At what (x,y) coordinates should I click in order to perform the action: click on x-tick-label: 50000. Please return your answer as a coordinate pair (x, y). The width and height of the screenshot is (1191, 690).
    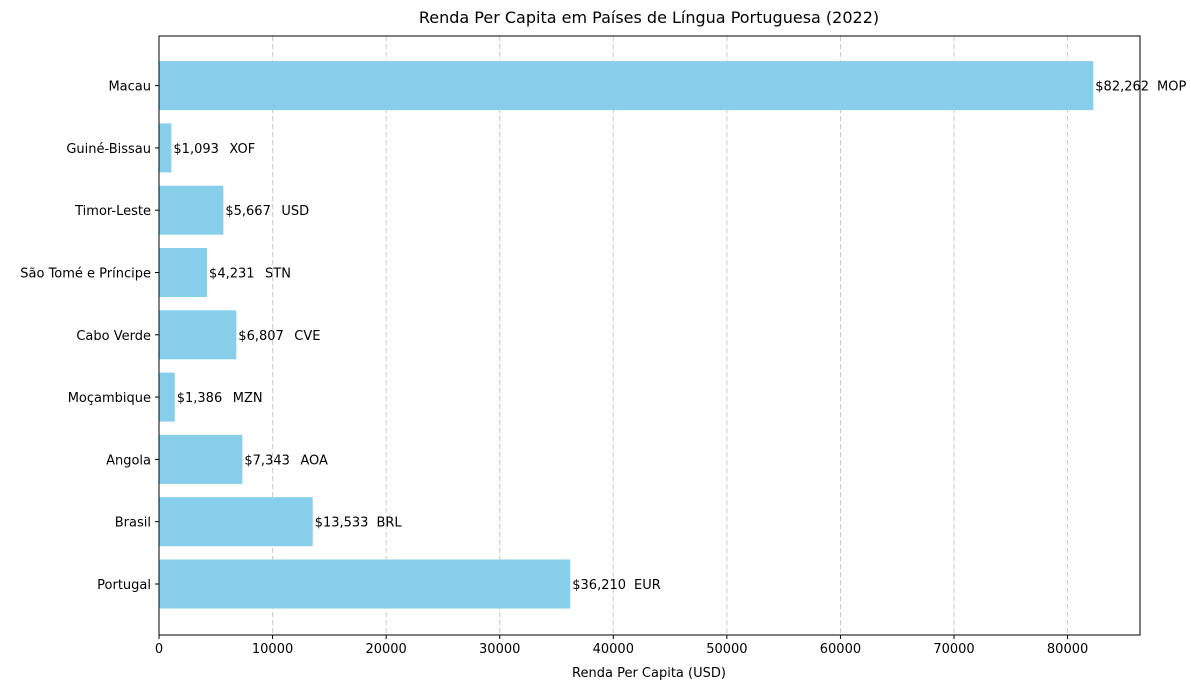
    Looking at the image, I should click on (726, 649).